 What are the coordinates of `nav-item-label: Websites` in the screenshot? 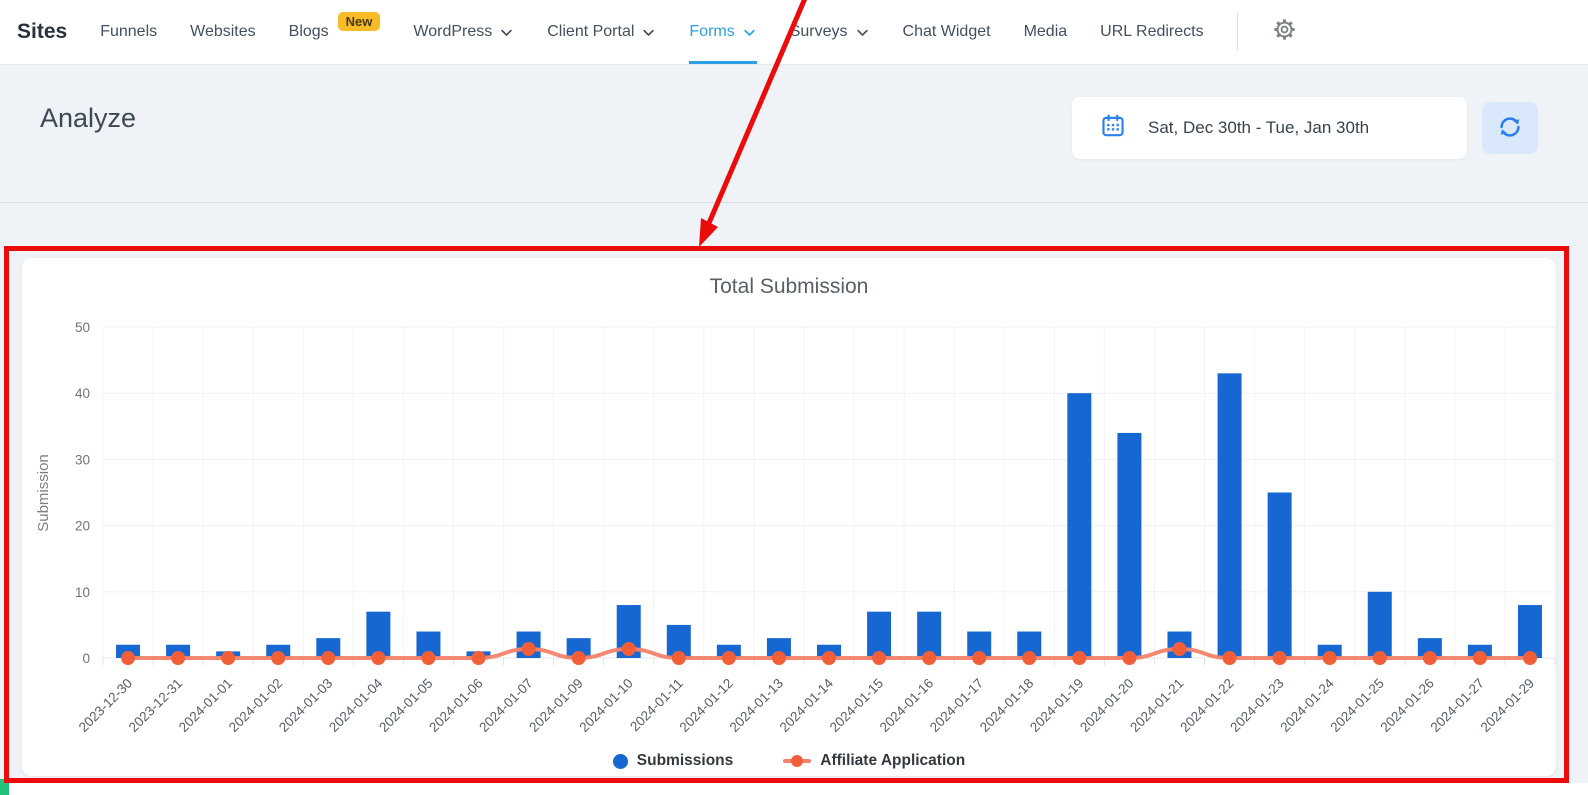 It's located at (223, 31).